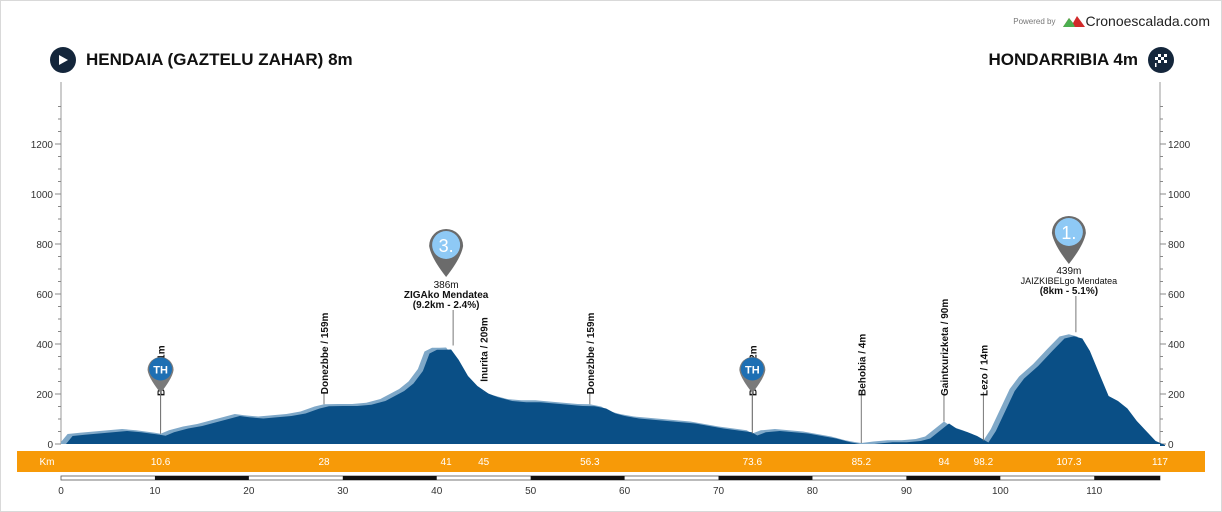 This screenshot has height=512, width=1222. Describe the element at coordinates (862, 462) in the screenshot. I see `km-band-label: 85.2` at that location.